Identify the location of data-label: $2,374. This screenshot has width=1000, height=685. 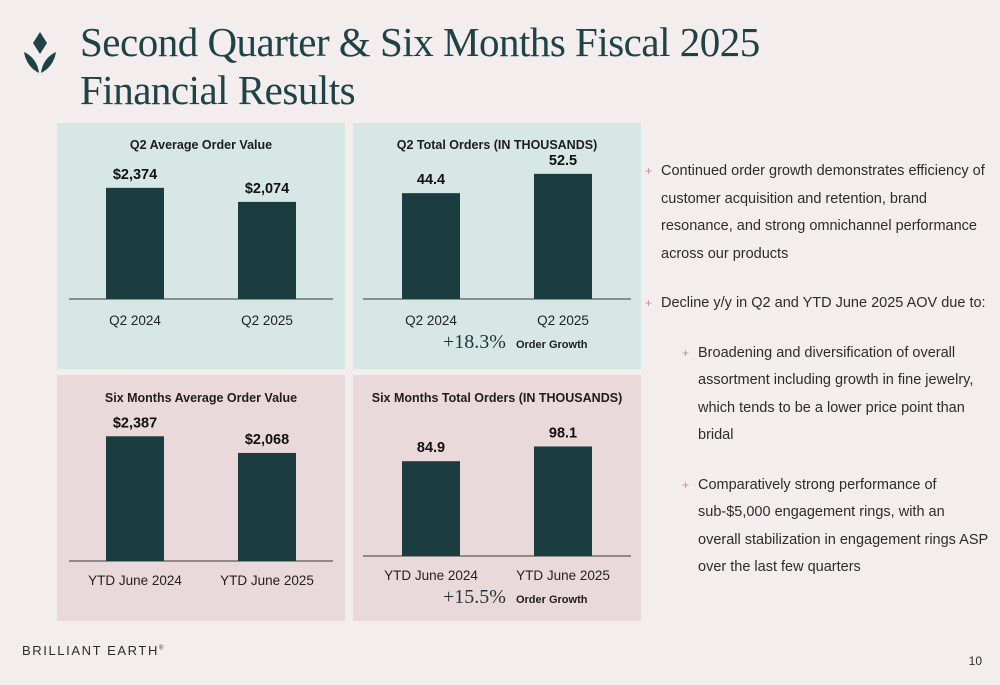
(135, 175).